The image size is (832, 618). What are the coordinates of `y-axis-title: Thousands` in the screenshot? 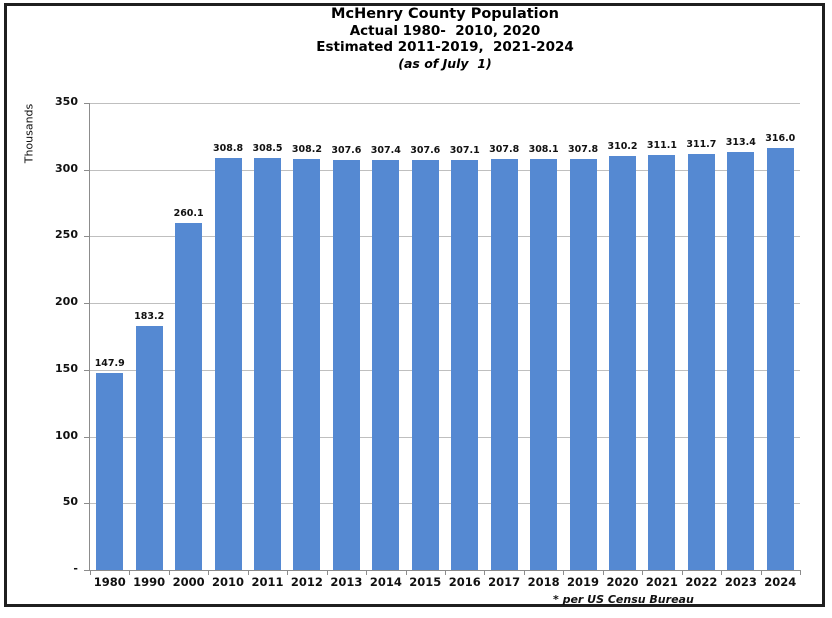 It's located at (29, 133).